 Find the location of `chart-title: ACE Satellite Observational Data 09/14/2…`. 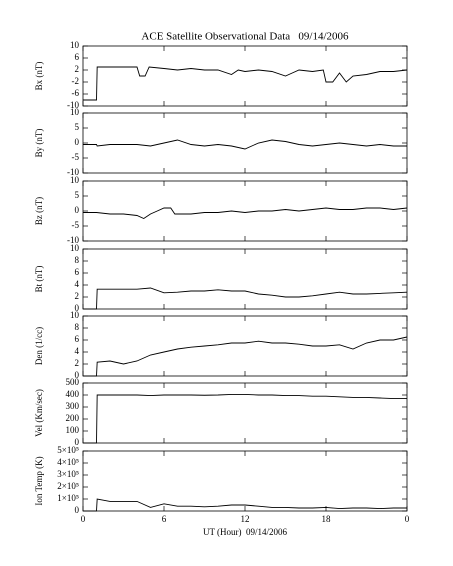

chart-title: ACE Satellite Observational Data 09/14/2… is located at coordinates (245, 37).